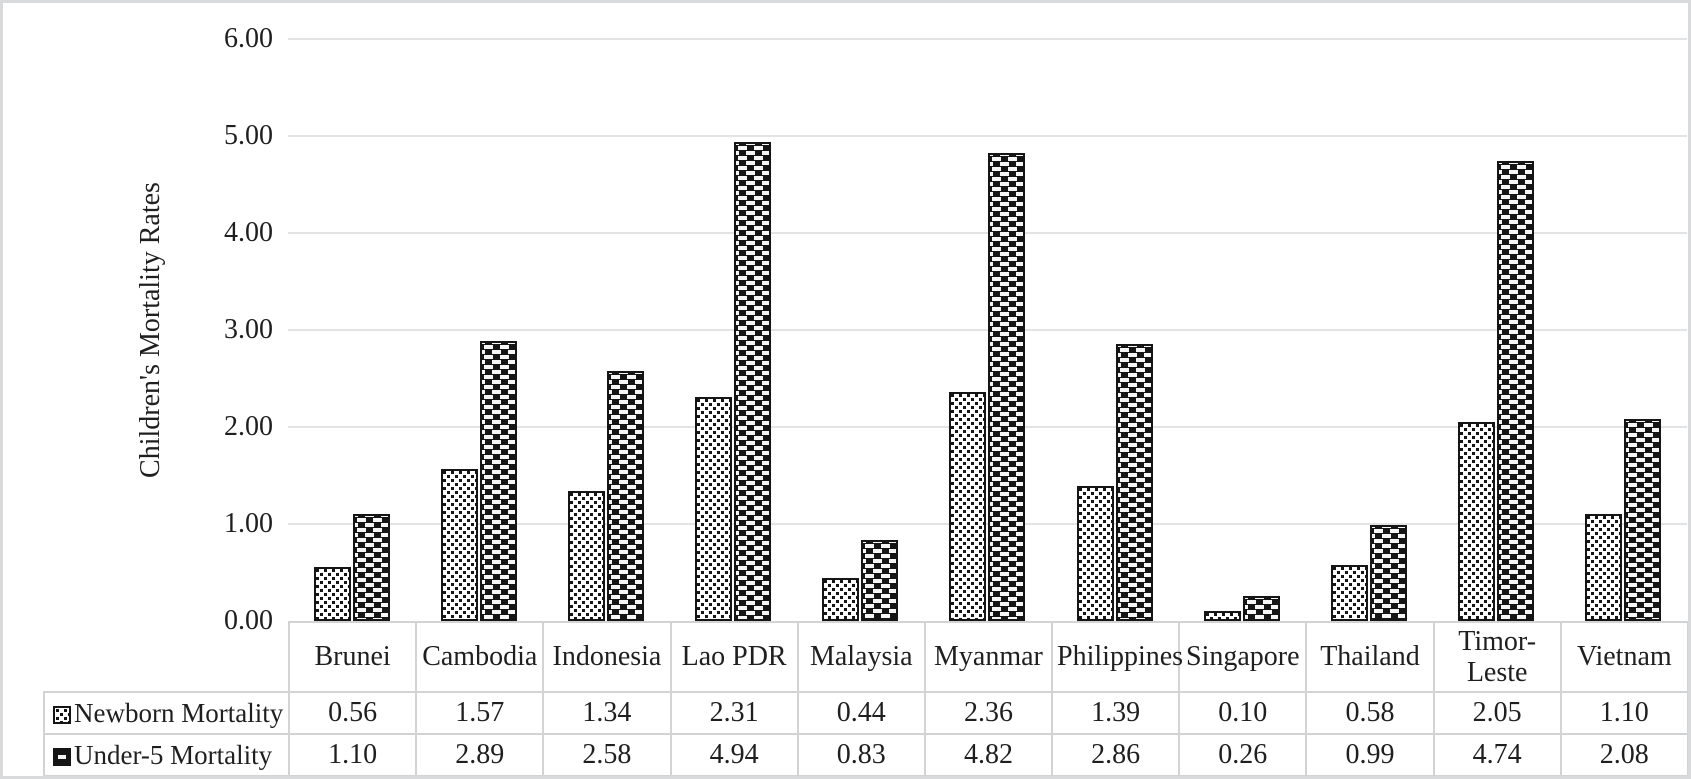 The image size is (1691, 779). I want to click on value-cell: 4.82, so click(988, 754).